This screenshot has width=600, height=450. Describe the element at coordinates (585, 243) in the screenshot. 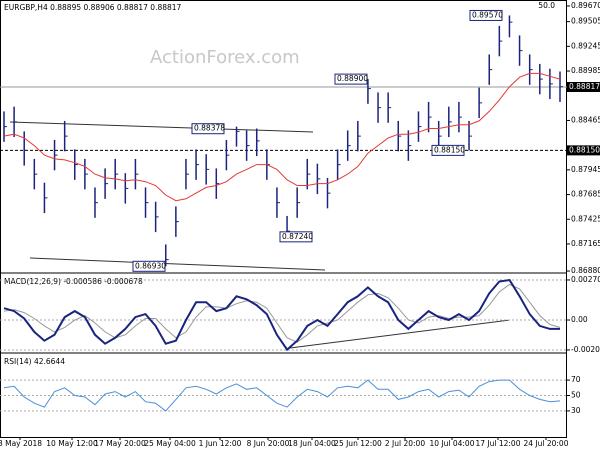

I see `y-tick-label: 0.87165` at that location.